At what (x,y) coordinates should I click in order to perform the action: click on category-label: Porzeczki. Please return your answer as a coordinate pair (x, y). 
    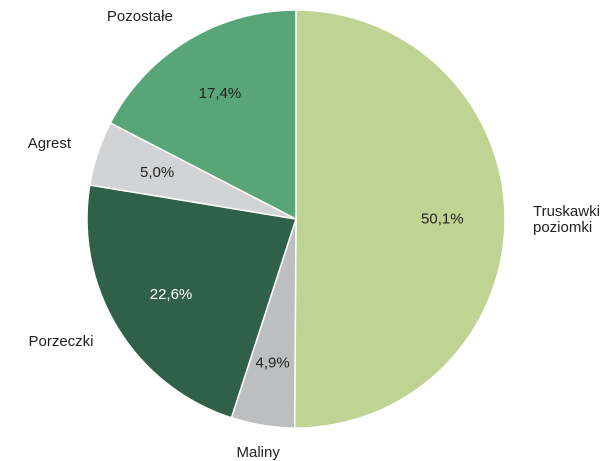
    Looking at the image, I should click on (61, 342).